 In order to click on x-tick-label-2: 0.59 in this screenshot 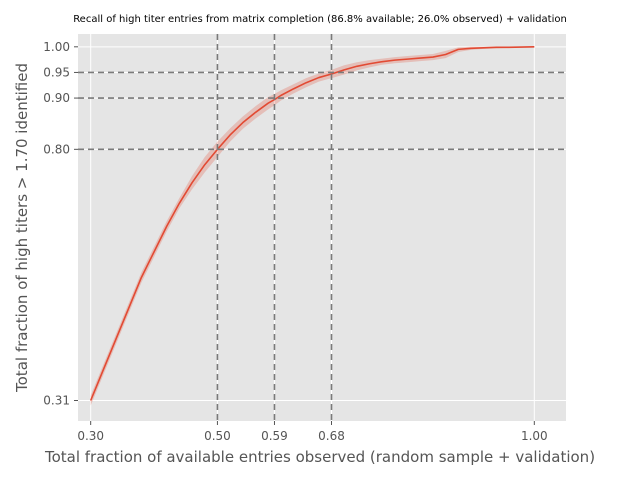, I will do `click(274, 436)`.